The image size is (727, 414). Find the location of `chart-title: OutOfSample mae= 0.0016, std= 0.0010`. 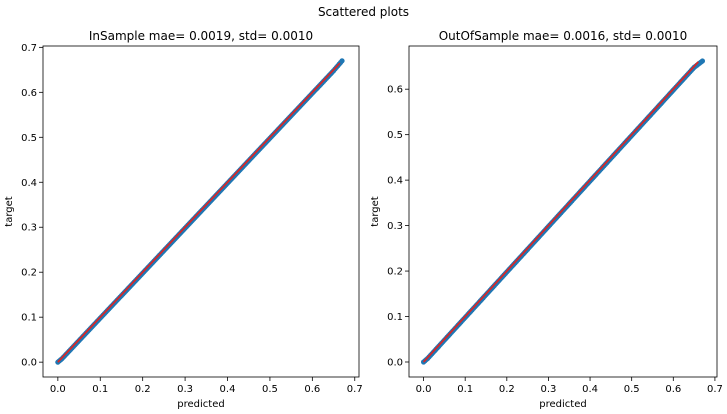

chart-title: OutOfSample mae= 0.0016, std= 0.0010 is located at coordinates (563, 36).